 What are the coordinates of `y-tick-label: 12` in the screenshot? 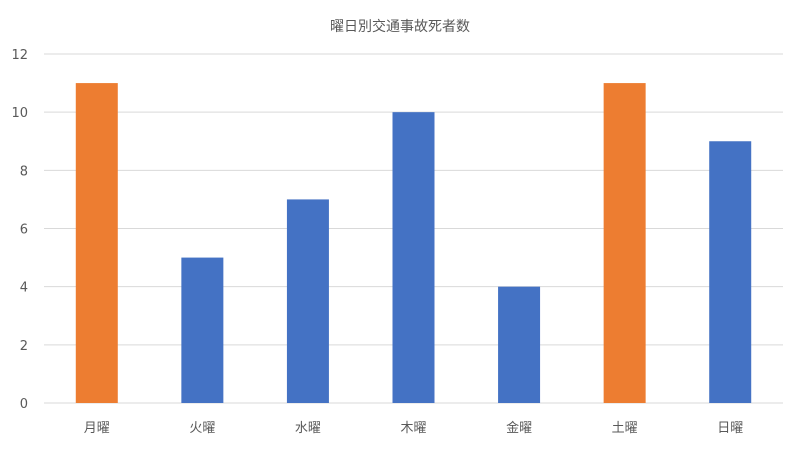 It's located at (19, 55).